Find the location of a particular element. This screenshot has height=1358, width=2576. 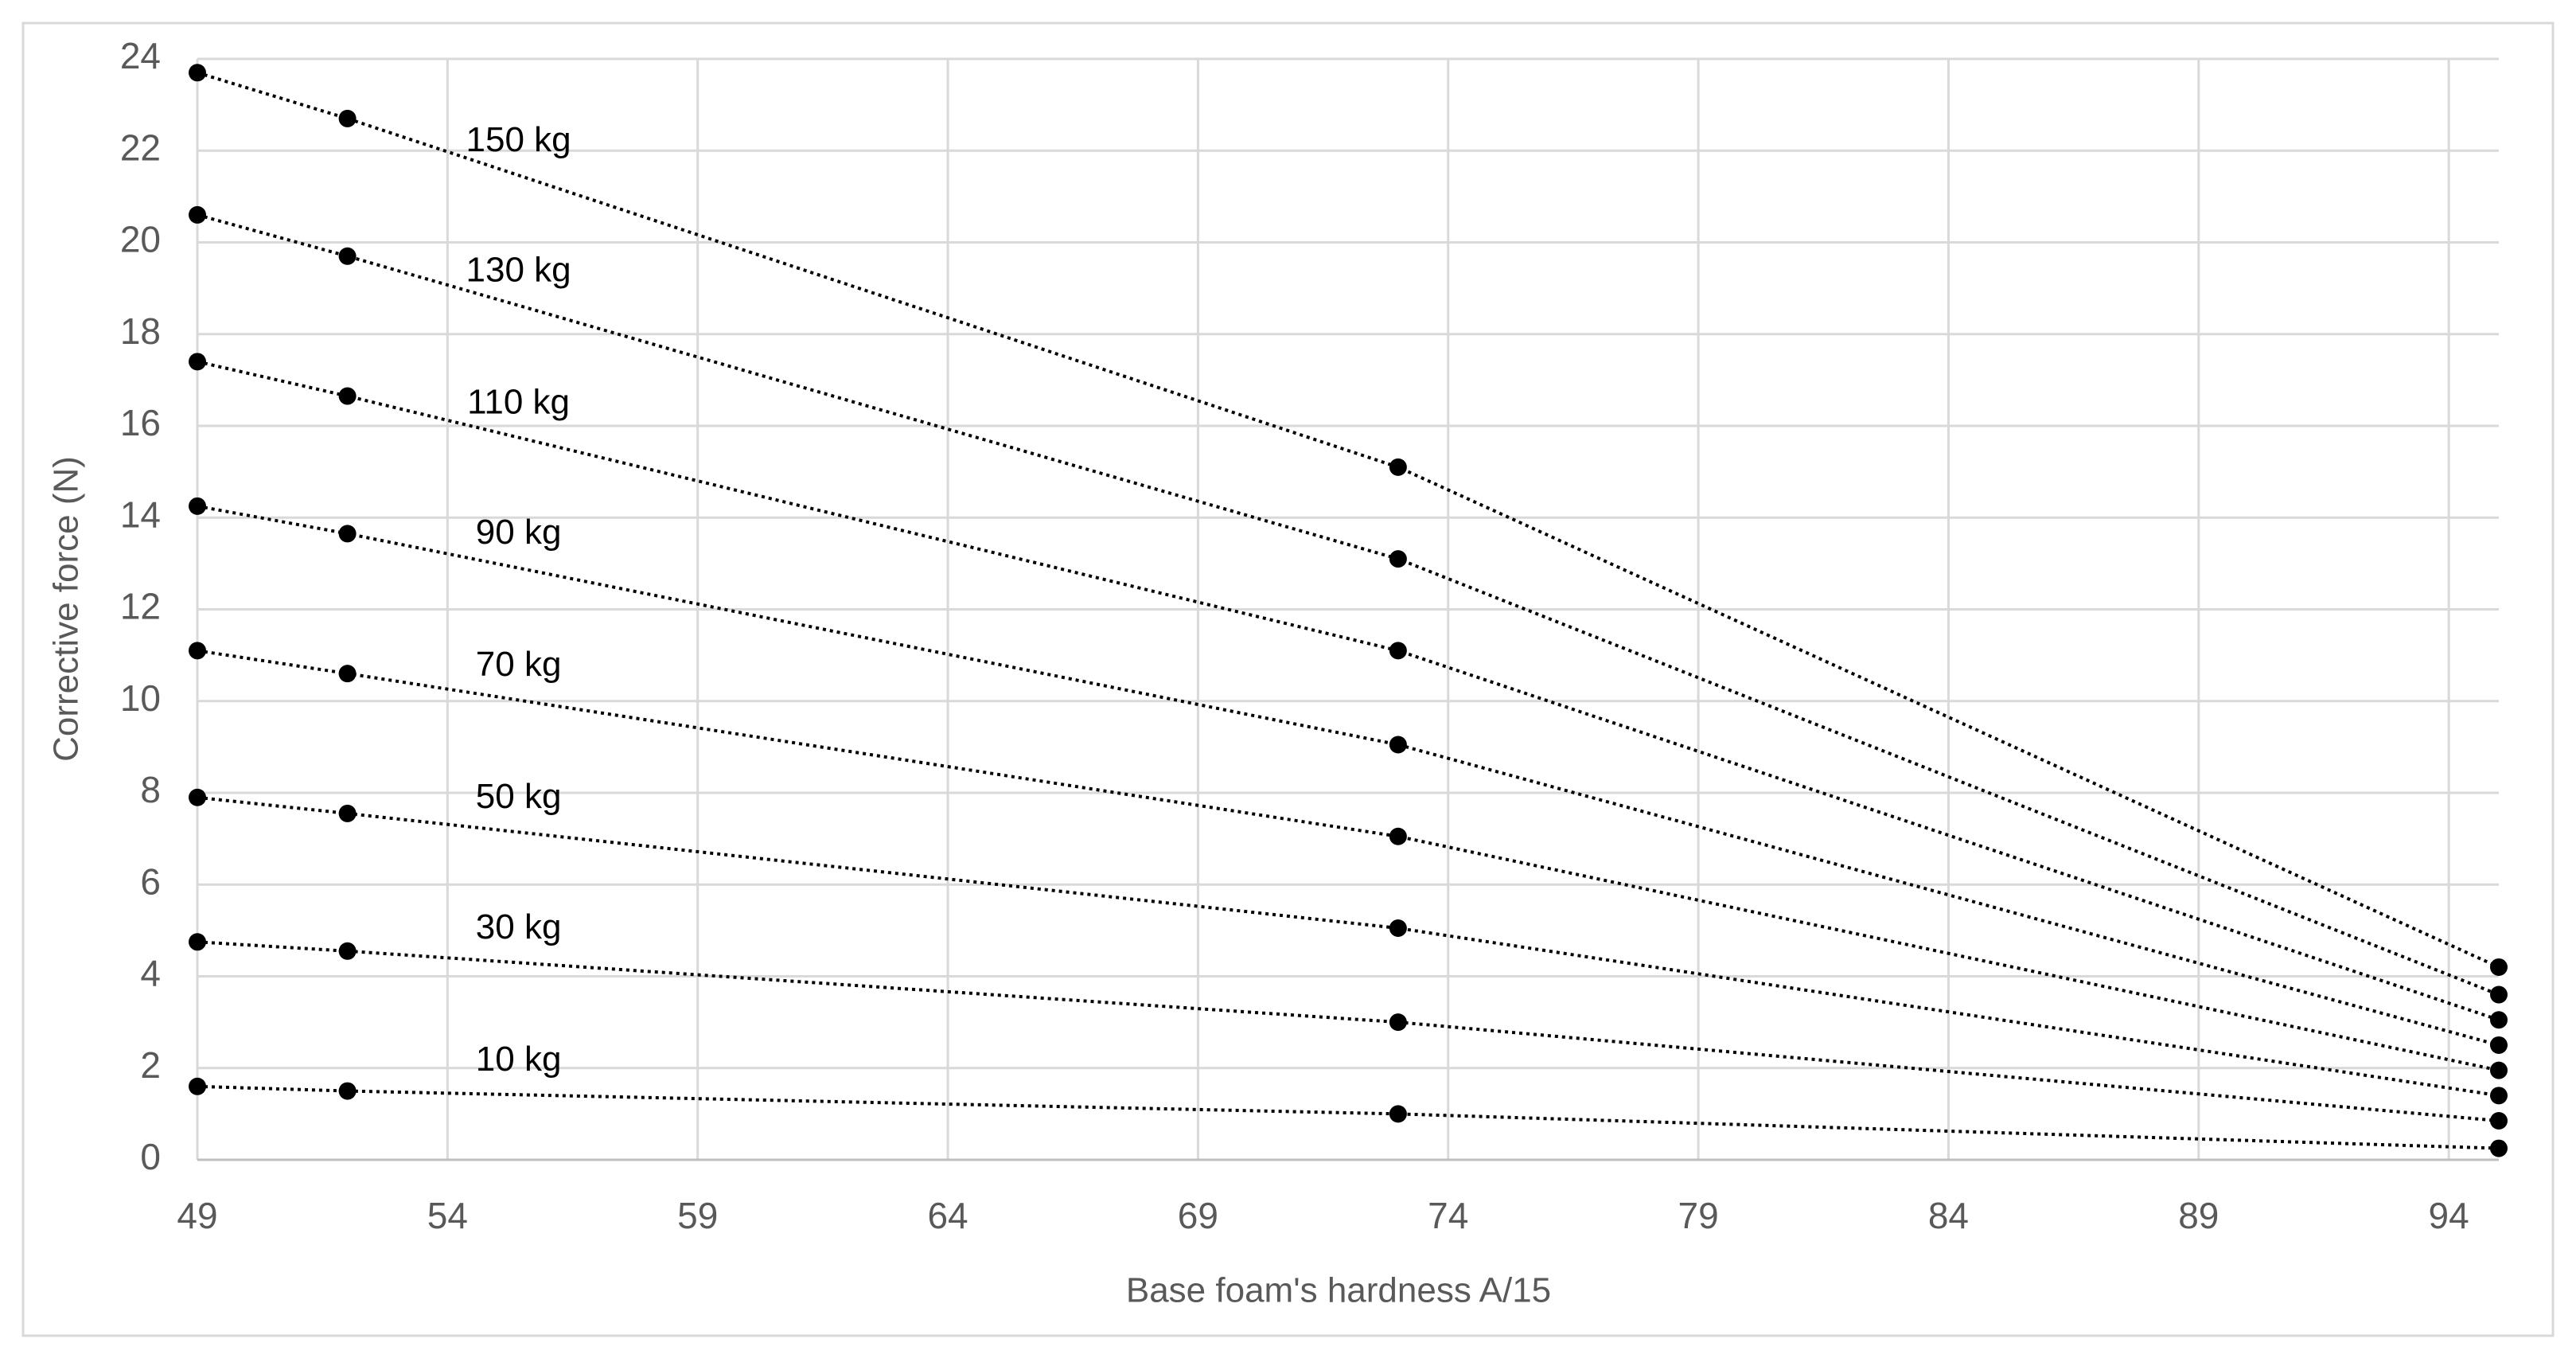

x-tick-label: 79 is located at coordinates (1699, 1215).